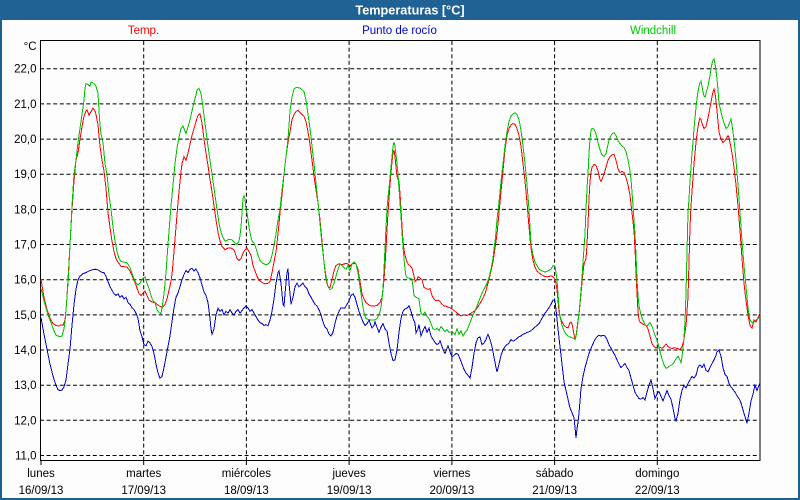 This screenshot has height=500, width=800. What do you see at coordinates (30, 47) in the screenshot?
I see `svg-text: °C` at bounding box center [30, 47].